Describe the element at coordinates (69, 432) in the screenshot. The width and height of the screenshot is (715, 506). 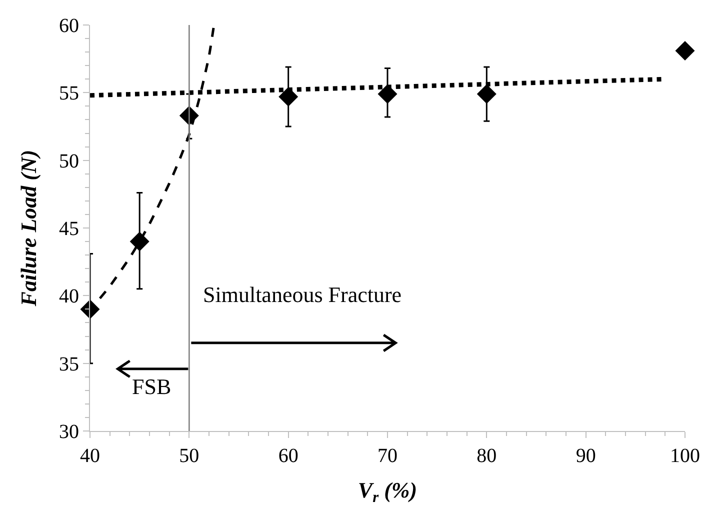
I see `y-tick-label: 30` at that location.